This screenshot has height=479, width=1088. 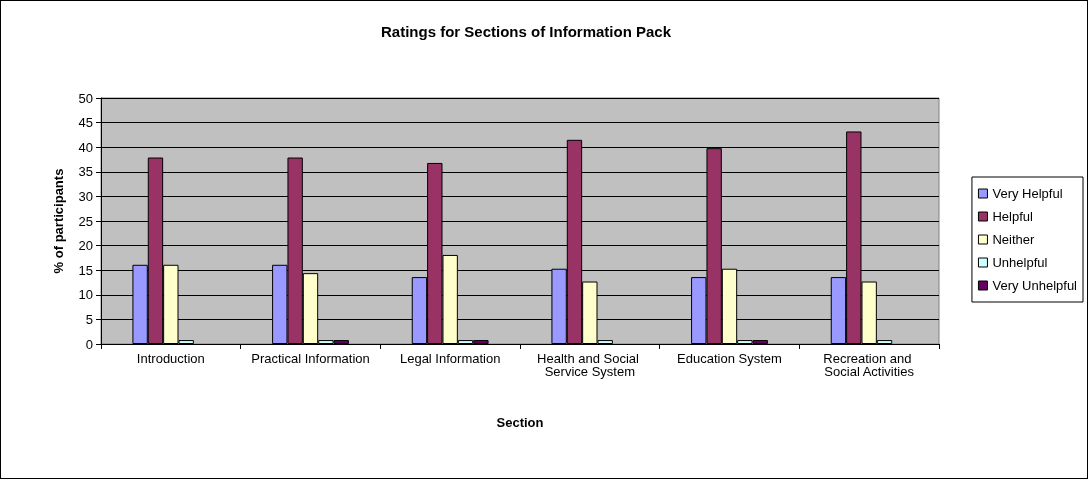 I want to click on y-tick-label: 20, so click(x=85, y=246).